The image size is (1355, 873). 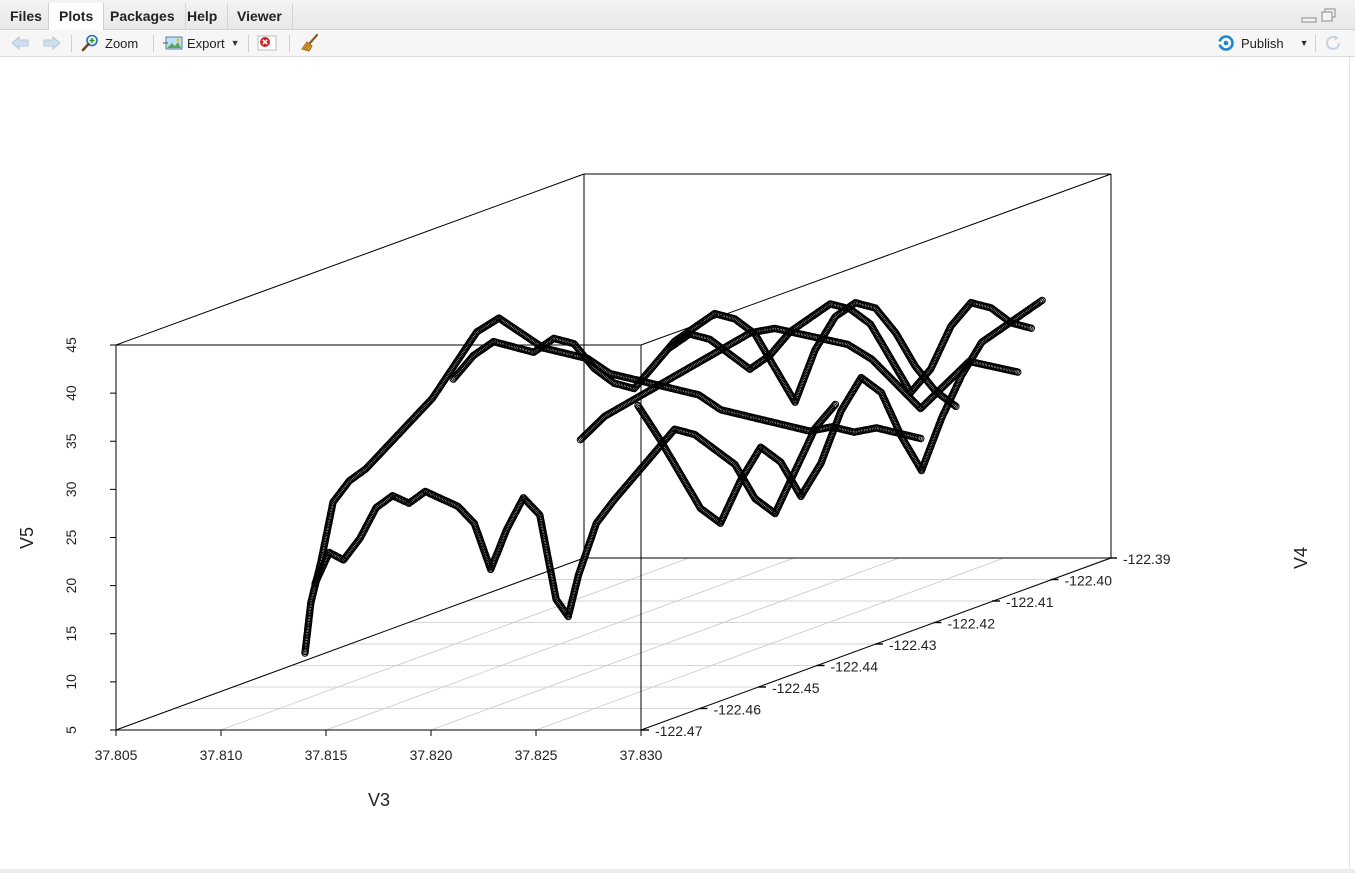 I want to click on z-tick-label: 5, so click(x=71, y=730).